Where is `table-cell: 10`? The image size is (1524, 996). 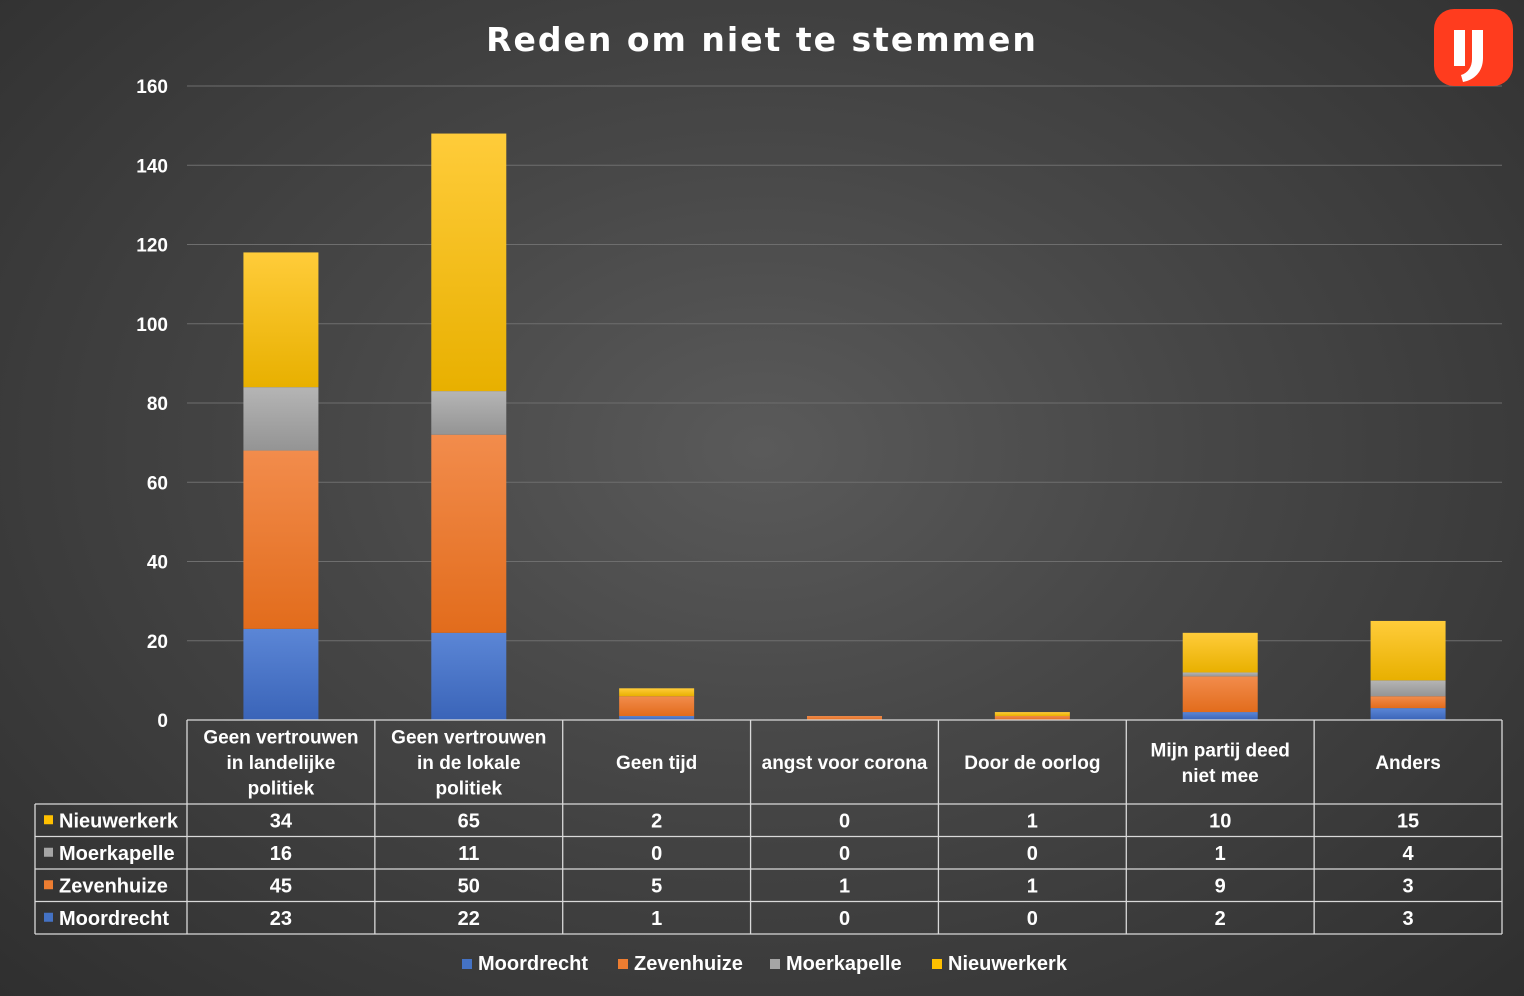
table-cell: 10 is located at coordinates (1220, 821).